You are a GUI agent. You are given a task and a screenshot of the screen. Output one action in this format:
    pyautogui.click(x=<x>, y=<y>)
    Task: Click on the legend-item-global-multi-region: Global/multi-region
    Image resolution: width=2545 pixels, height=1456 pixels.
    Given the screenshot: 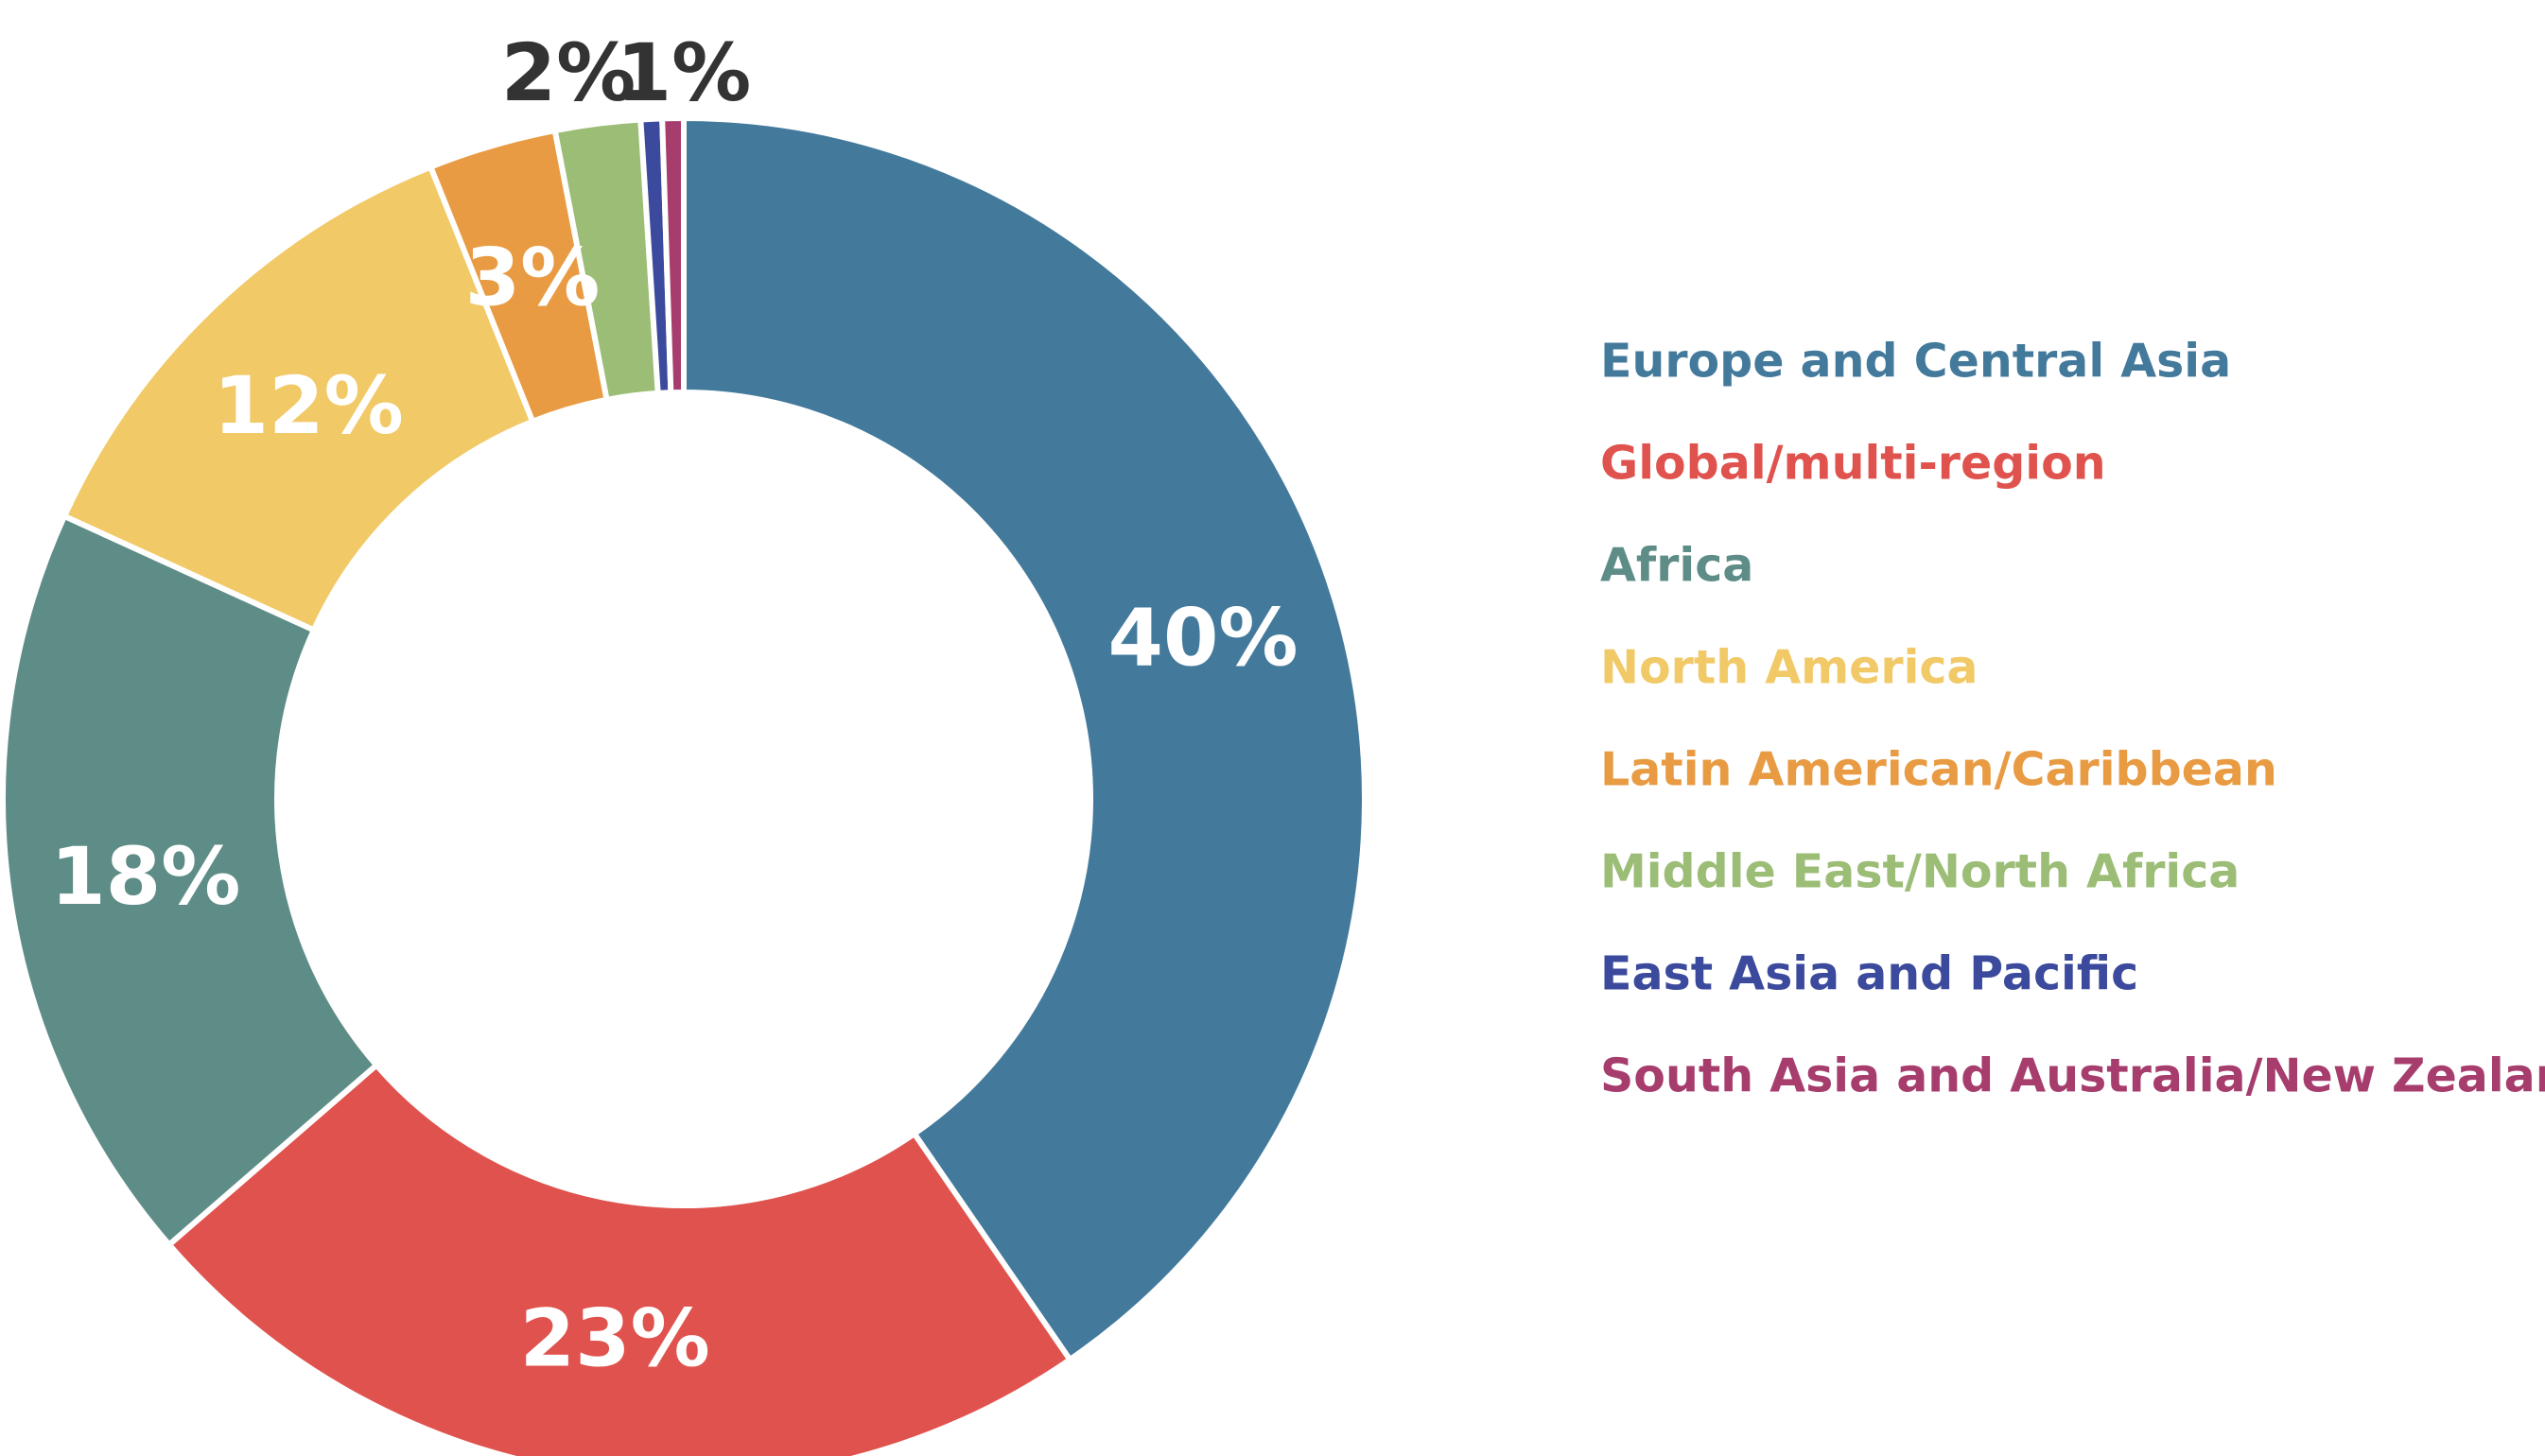 What is the action you would take?
    pyautogui.click(x=1853, y=464)
    